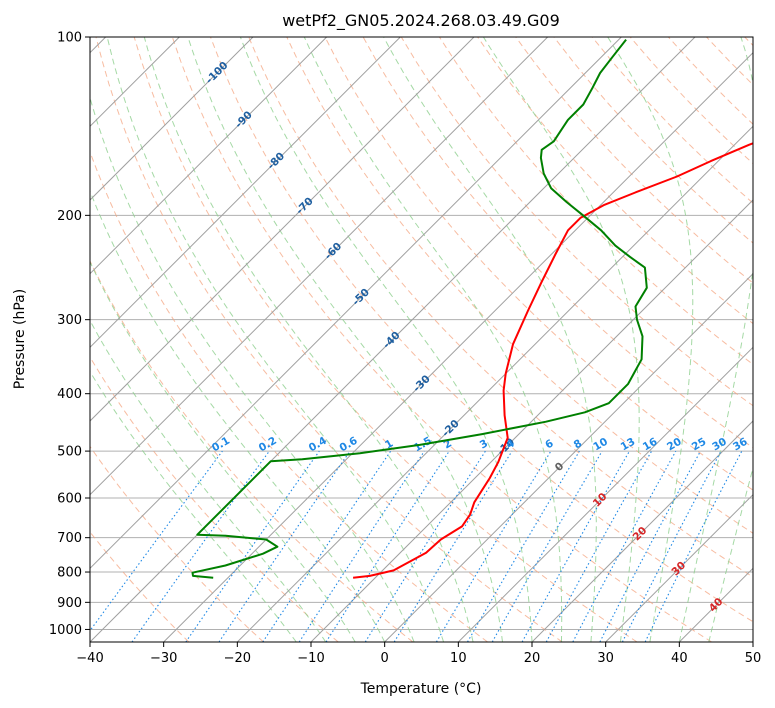  Describe the element at coordinates (69, 499) in the screenshot. I see `y-tick-label: 600` at that location.